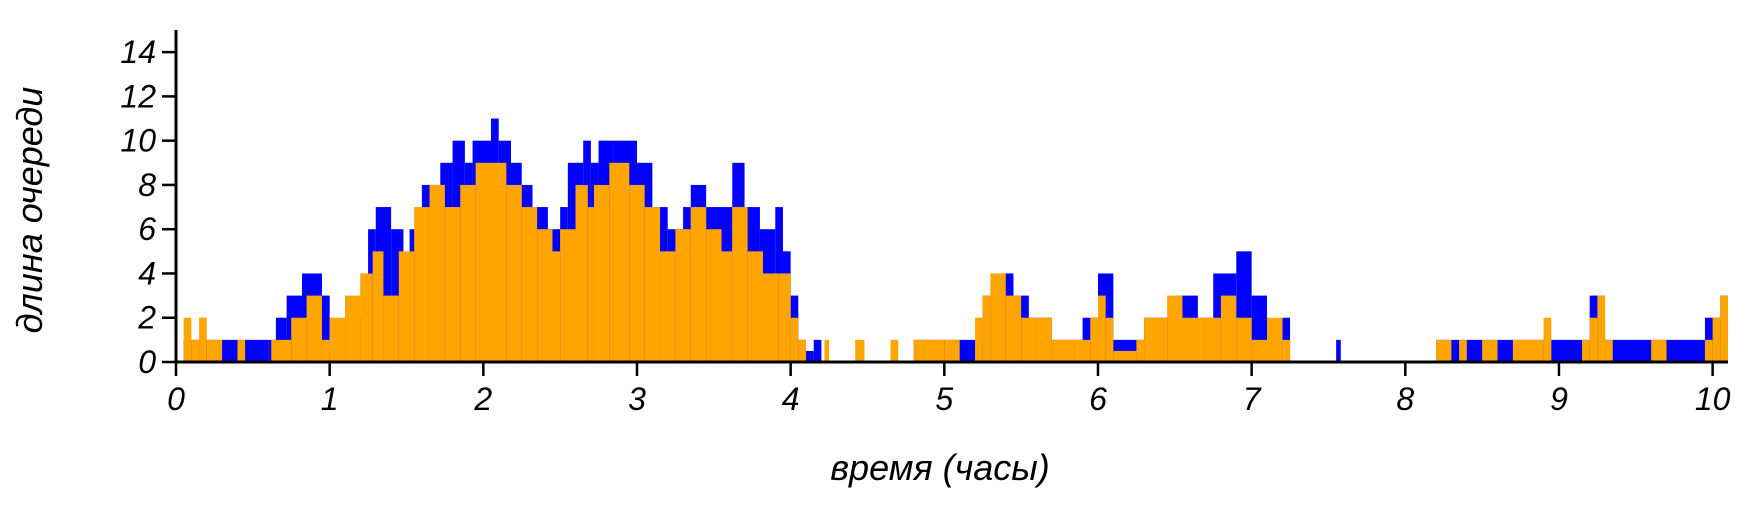 This screenshot has height=511, width=1745. Describe the element at coordinates (1405, 399) in the screenshot. I see `x-tick-label: 8` at that location.